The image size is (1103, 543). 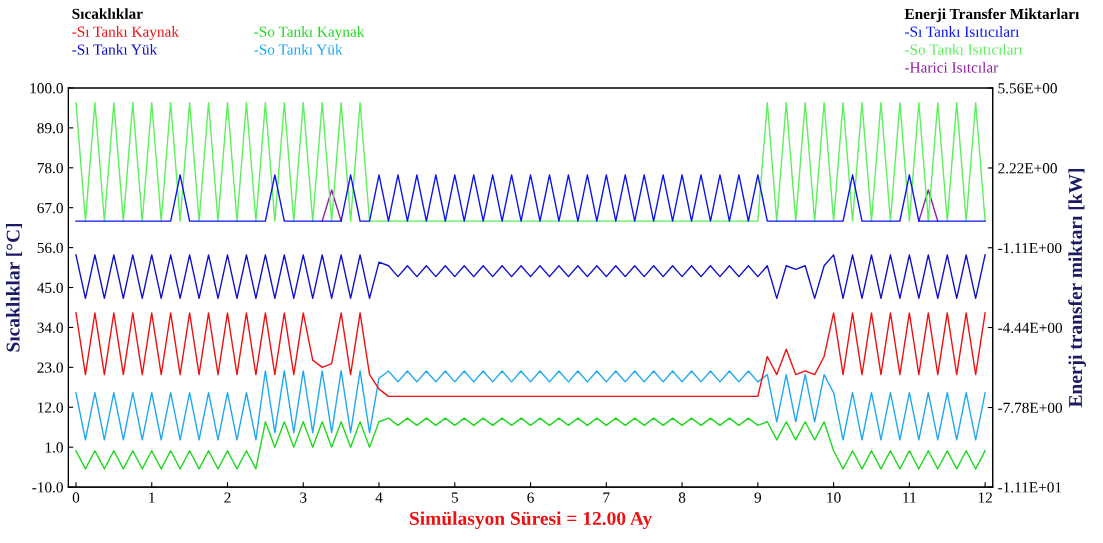 What do you see at coordinates (76, 497) in the screenshot?
I see `x-tick-label: 0` at bounding box center [76, 497].